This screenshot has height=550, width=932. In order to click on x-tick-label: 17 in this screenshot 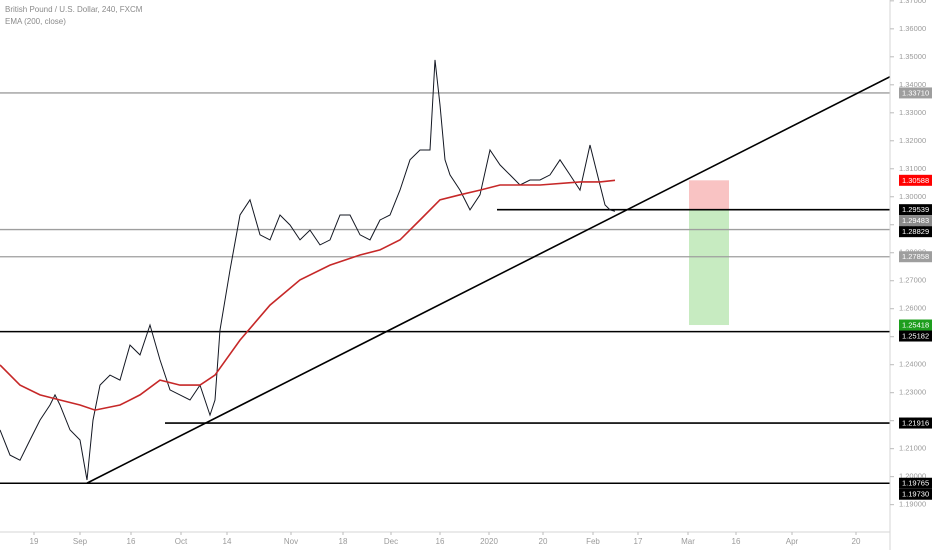, I will do `click(638, 541)`.